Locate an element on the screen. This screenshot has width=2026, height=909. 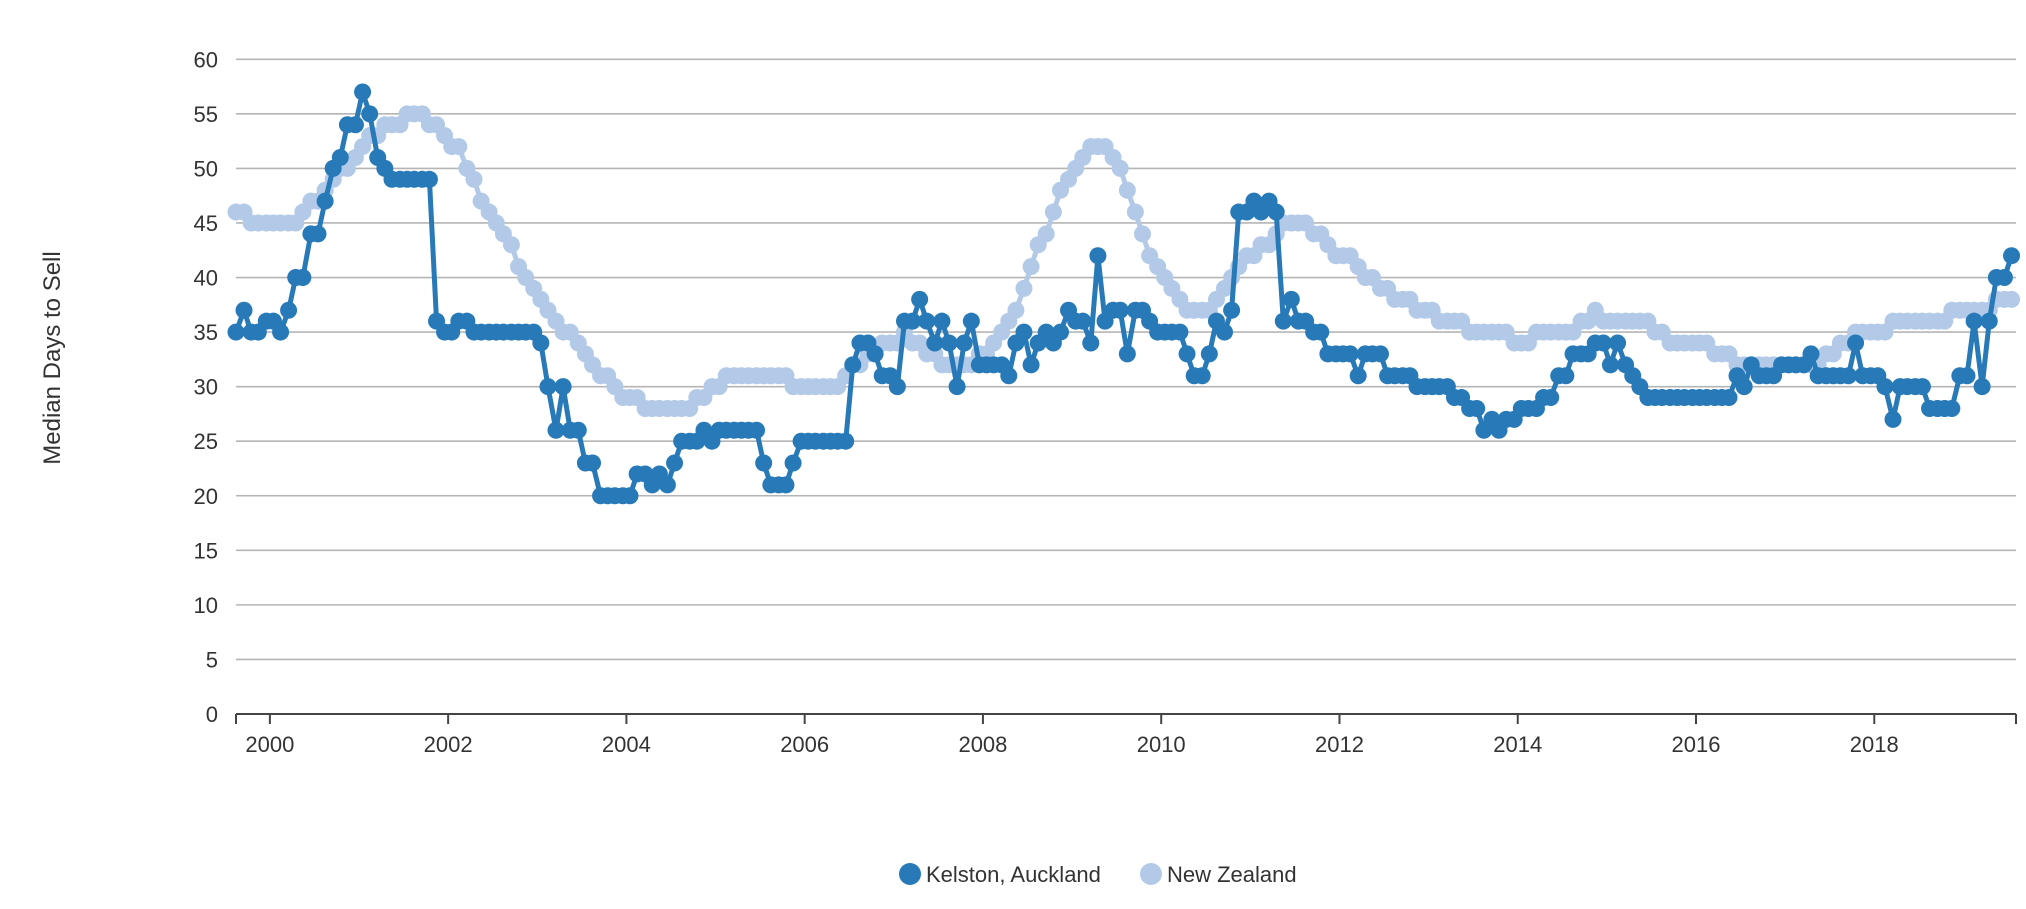
legend: Kelston, Auckland New Zealand is located at coordinates (1098, 874).